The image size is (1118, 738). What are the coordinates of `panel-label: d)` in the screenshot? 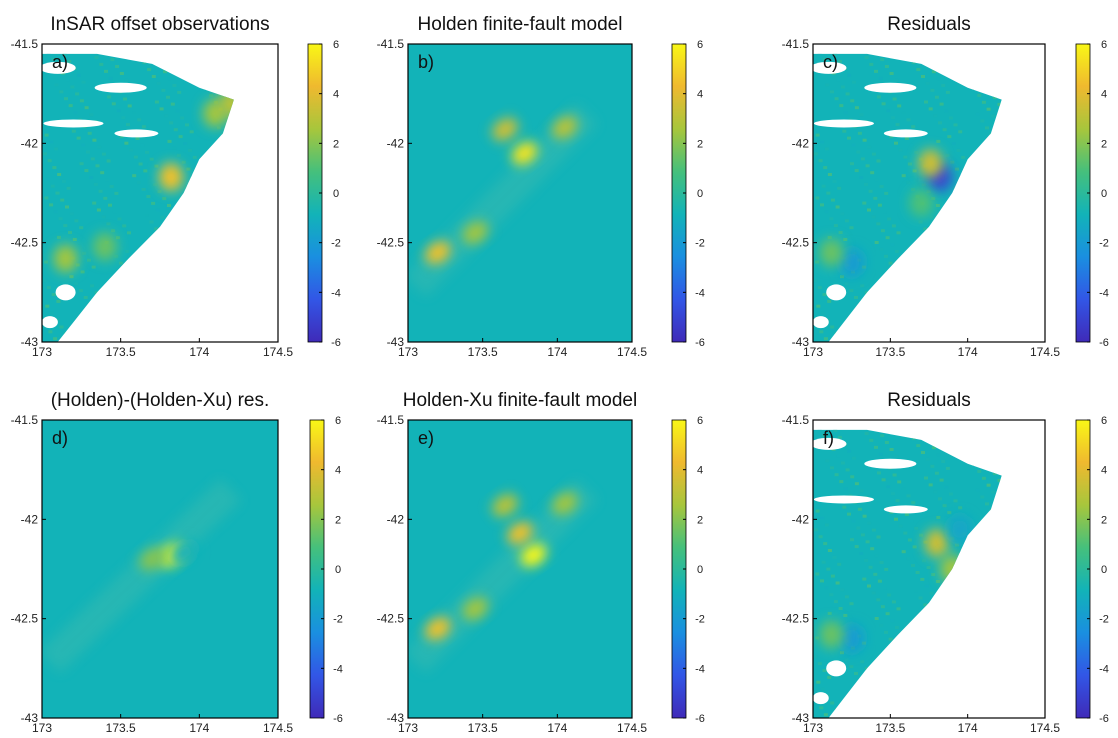 It's located at (60, 438).